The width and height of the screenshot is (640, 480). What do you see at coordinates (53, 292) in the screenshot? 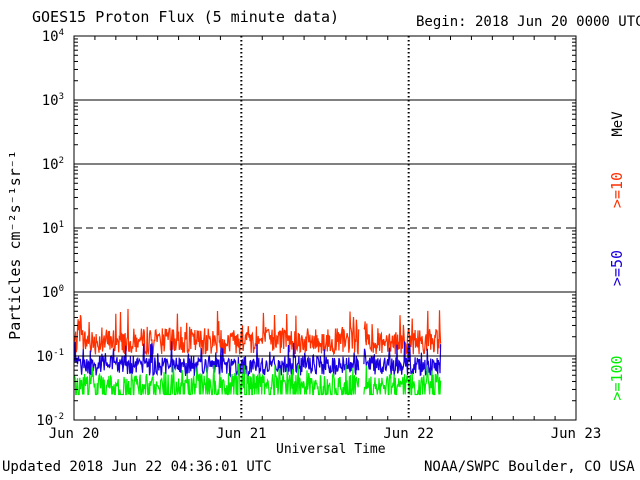
I see `y-tick-label: 10⁰` at bounding box center [53, 292].